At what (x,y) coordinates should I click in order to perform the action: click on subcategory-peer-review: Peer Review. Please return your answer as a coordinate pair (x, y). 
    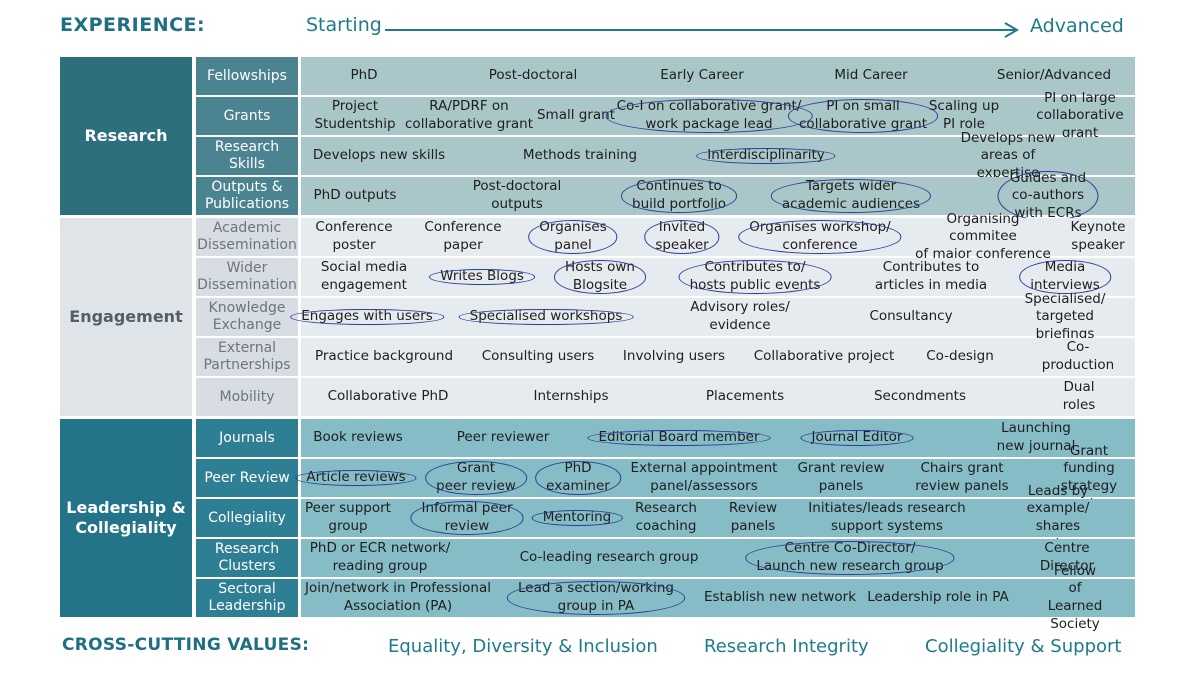
    Looking at the image, I should click on (247, 478).